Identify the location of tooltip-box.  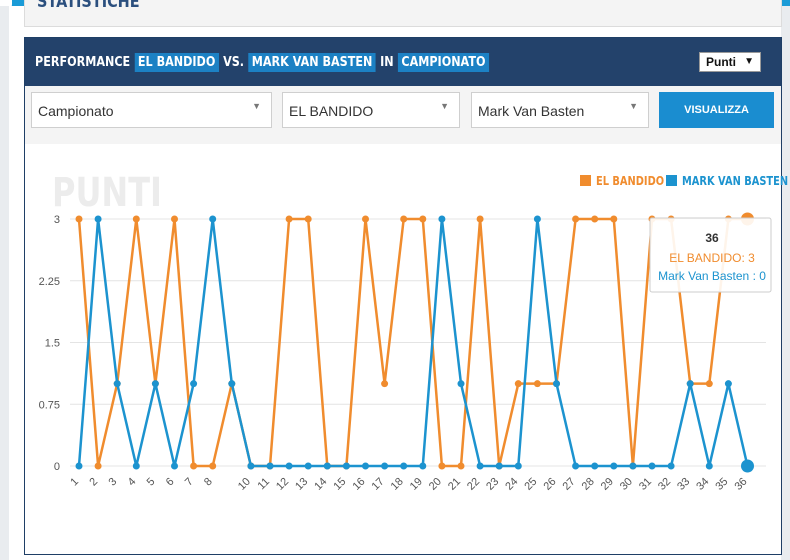
(710, 255).